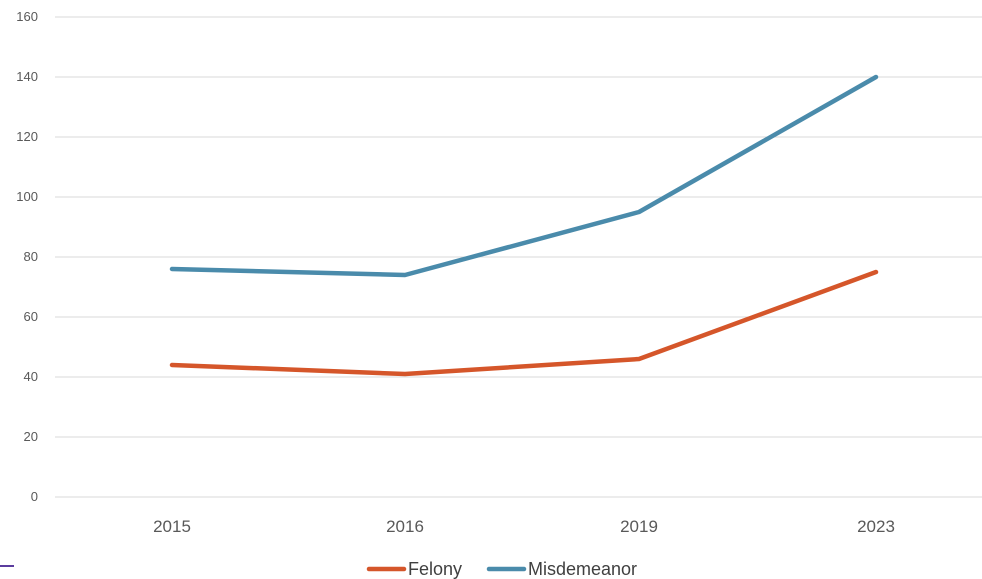  I want to click on legend: Felony Misdemeanor, so click(501, 569).